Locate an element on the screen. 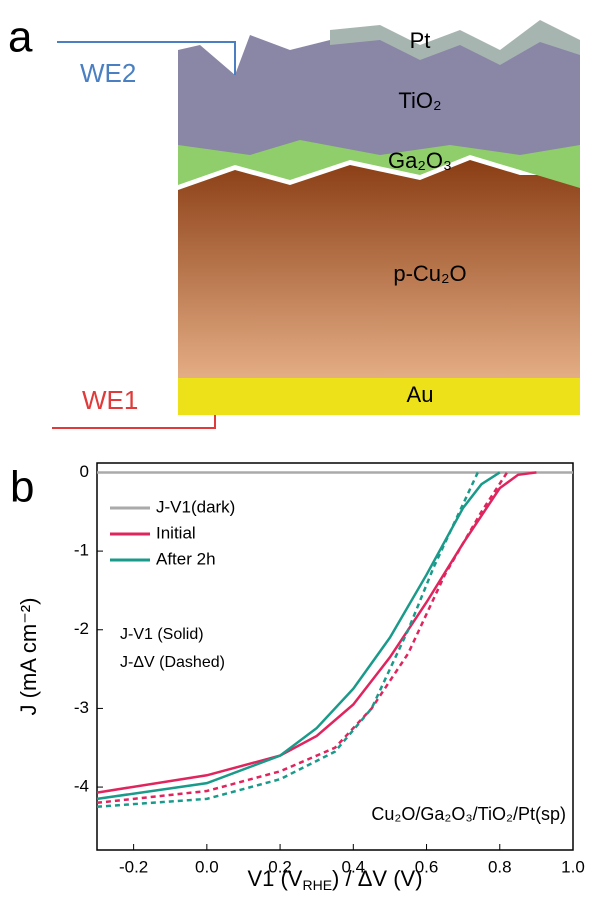 This screenshot has width=595, height=900. annotation: J-ΔV (Dashed) is located at coordinates (172, 662).